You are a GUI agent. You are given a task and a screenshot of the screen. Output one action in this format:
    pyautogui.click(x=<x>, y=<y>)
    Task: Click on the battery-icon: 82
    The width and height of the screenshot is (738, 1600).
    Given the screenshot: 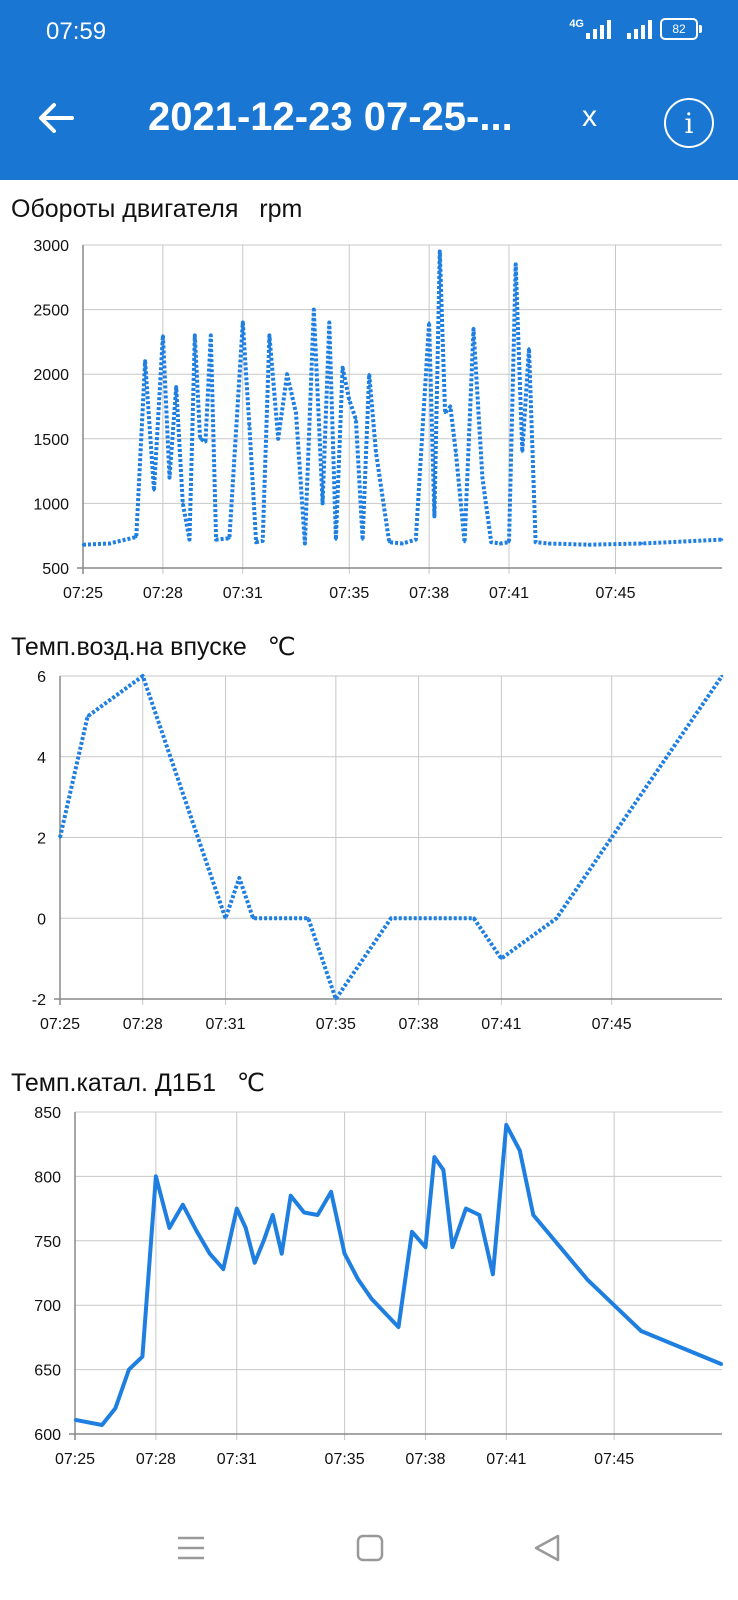 What is the action you would take?
    pyautogui.click(x=681, y=29)
    